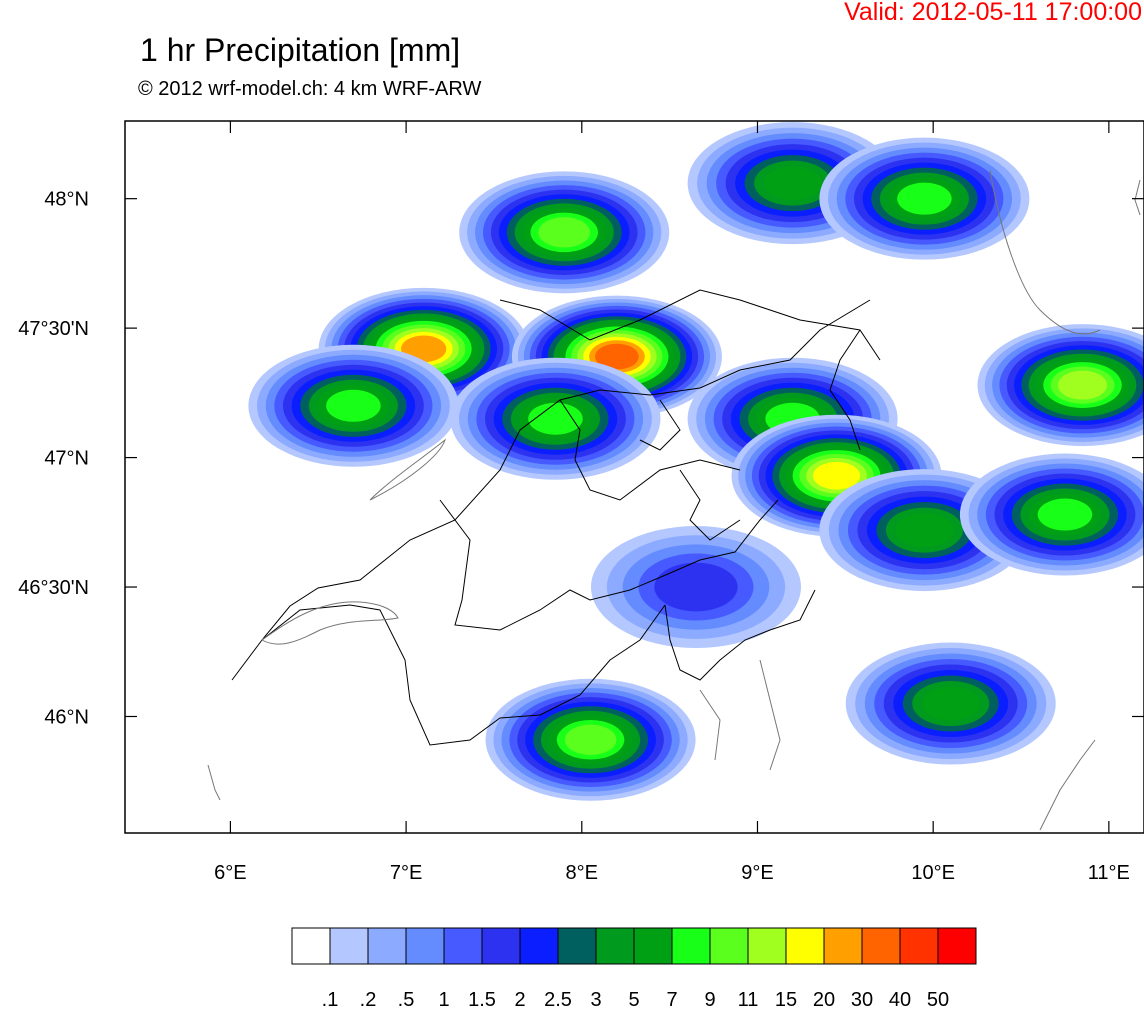  I want to click on lat-tick-label: 48°N, so click(66, 200).